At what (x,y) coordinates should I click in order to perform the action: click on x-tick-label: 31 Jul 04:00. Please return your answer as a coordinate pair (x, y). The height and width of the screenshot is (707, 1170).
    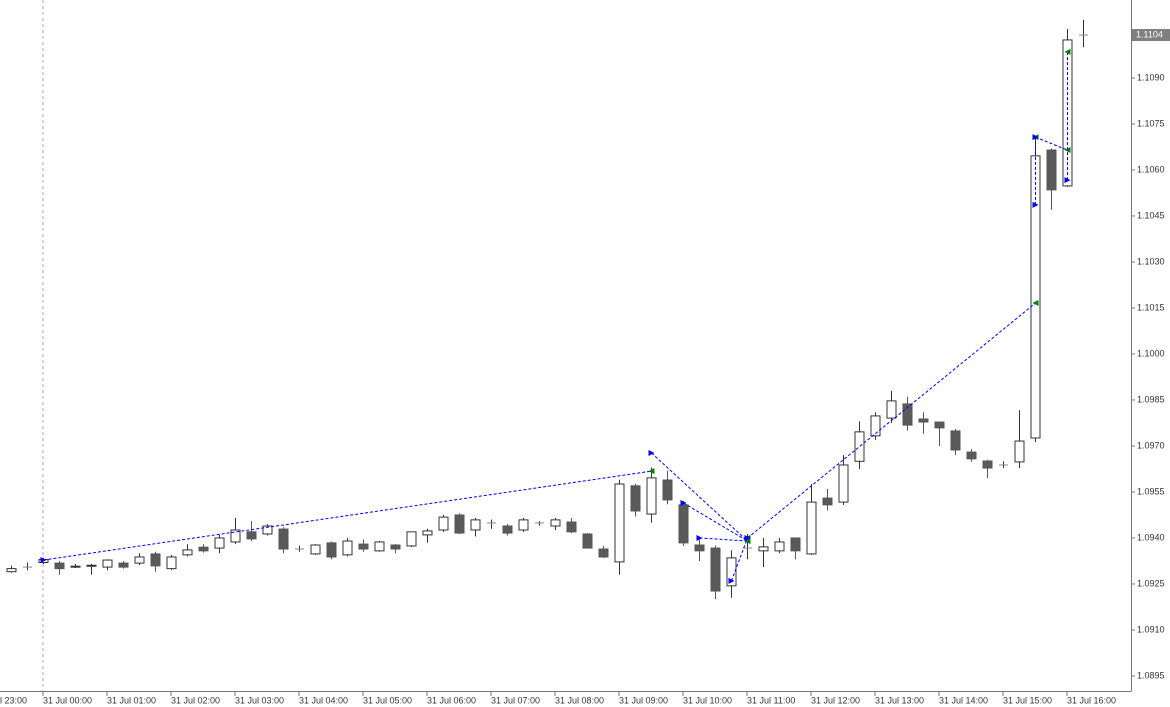
    Looking at the image, I should click on (323, 700).